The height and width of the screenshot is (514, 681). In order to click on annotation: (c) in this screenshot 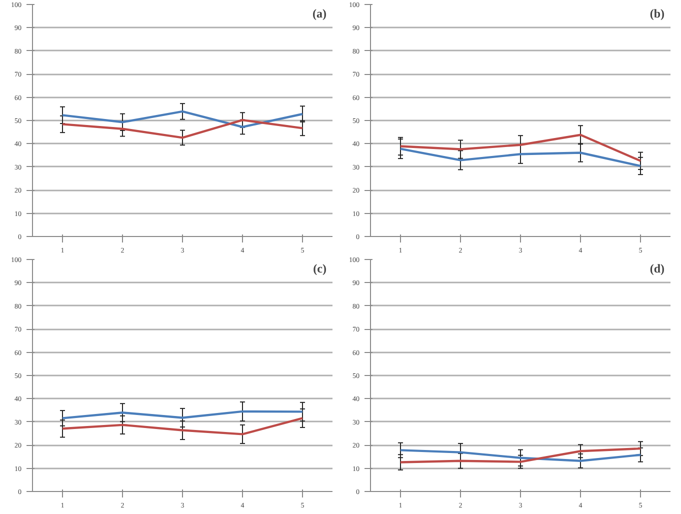, I will do `click(320, 269)`.